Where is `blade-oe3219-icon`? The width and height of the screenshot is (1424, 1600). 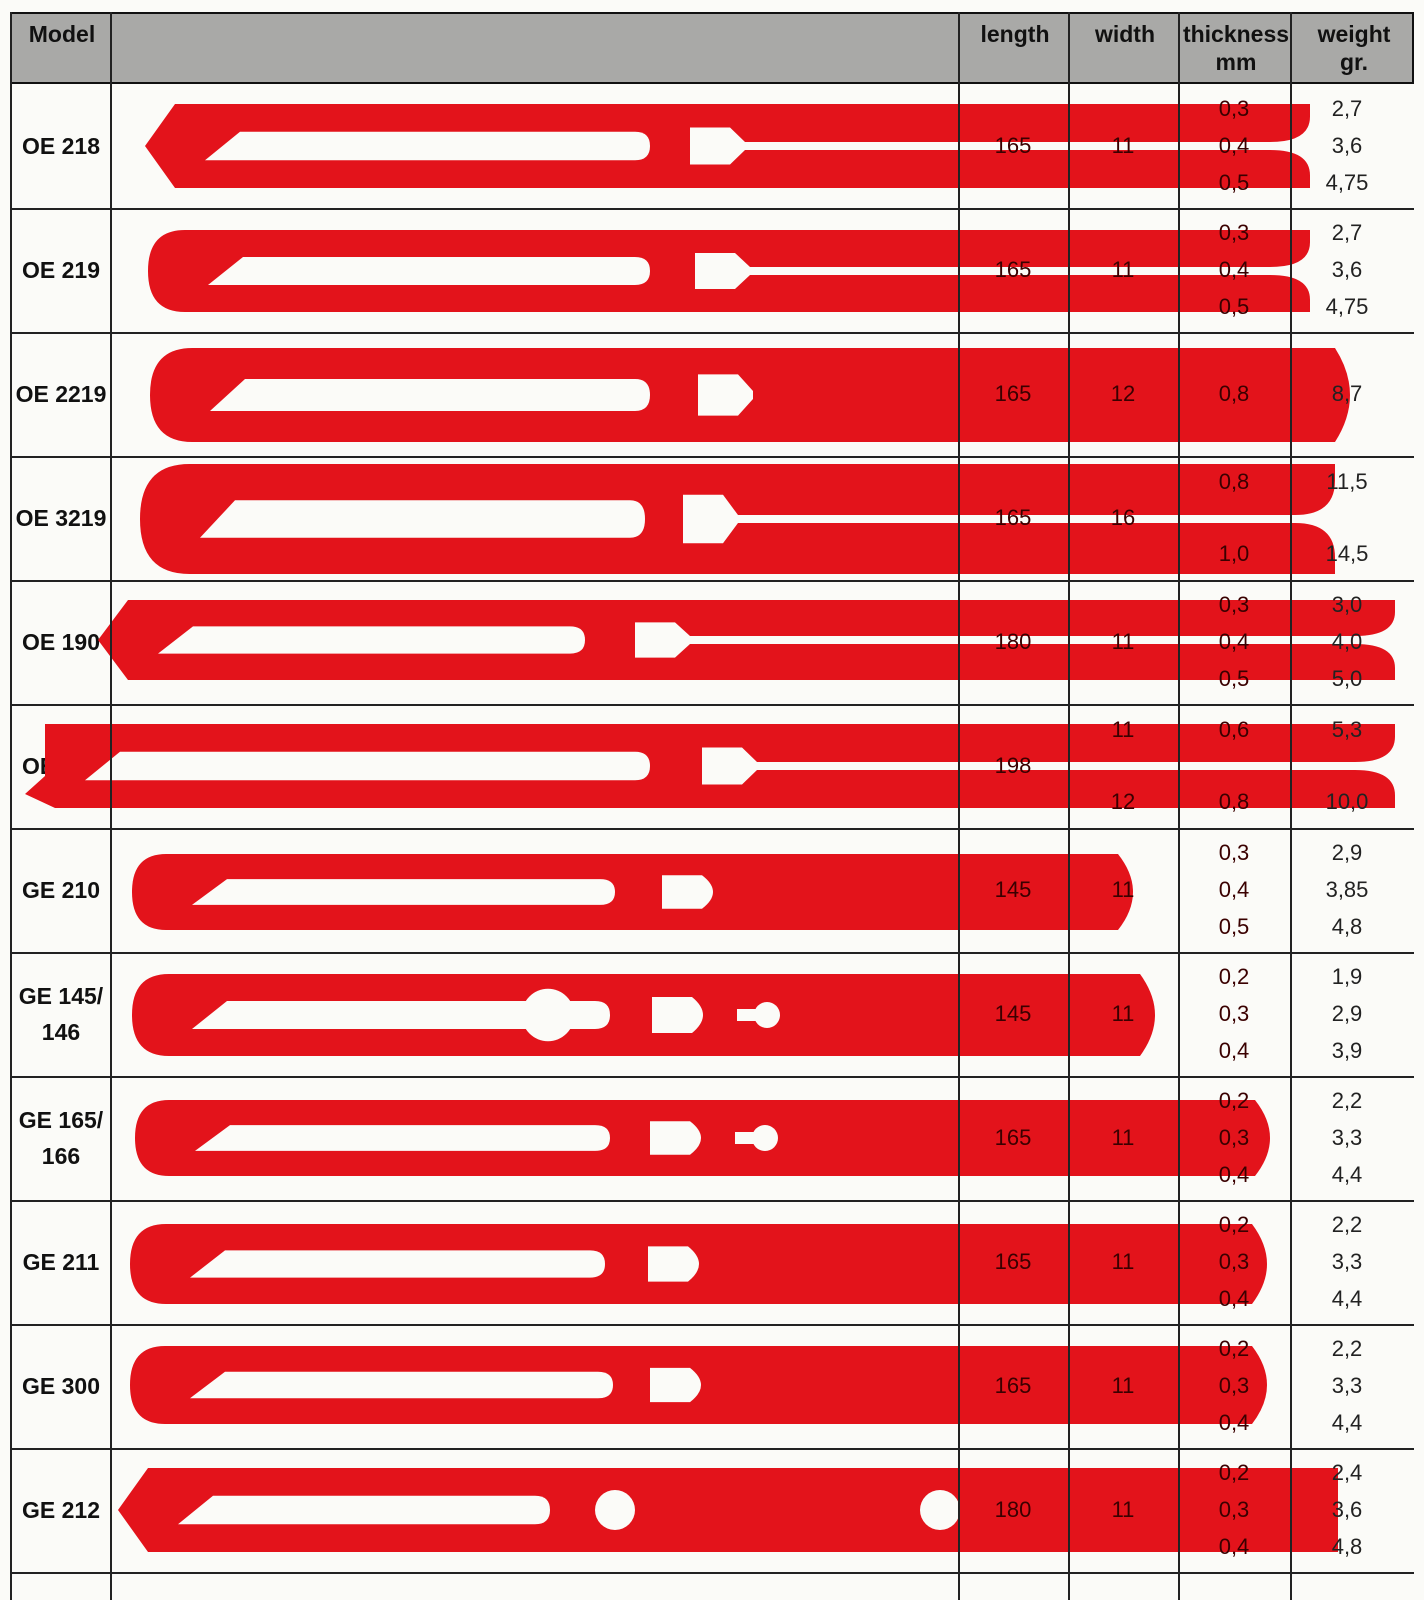
blade-oe3219-icon is located at coordinates (747, 519).